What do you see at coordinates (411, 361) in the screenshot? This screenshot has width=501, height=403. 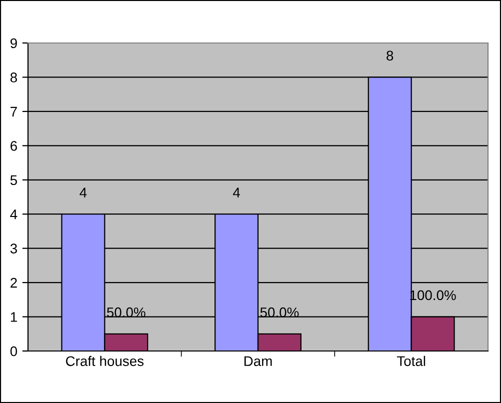 I see `x-tick-label: Total` at bounding box center [411, 361].